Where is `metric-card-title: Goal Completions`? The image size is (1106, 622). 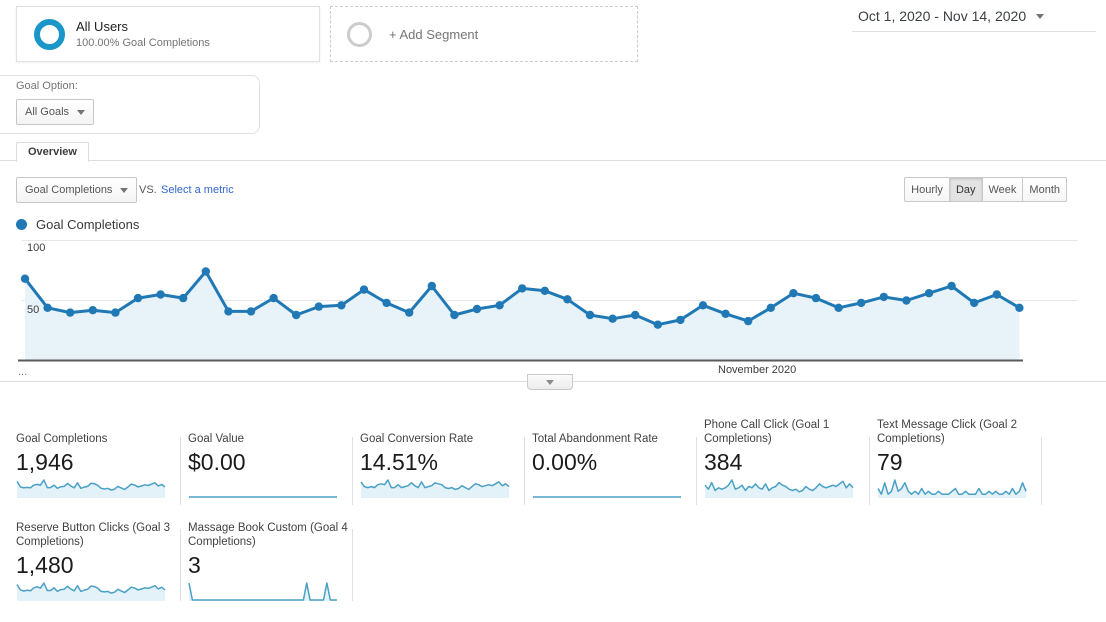
metric-card-title: Goal Completions is located at coordinates (62, 439).